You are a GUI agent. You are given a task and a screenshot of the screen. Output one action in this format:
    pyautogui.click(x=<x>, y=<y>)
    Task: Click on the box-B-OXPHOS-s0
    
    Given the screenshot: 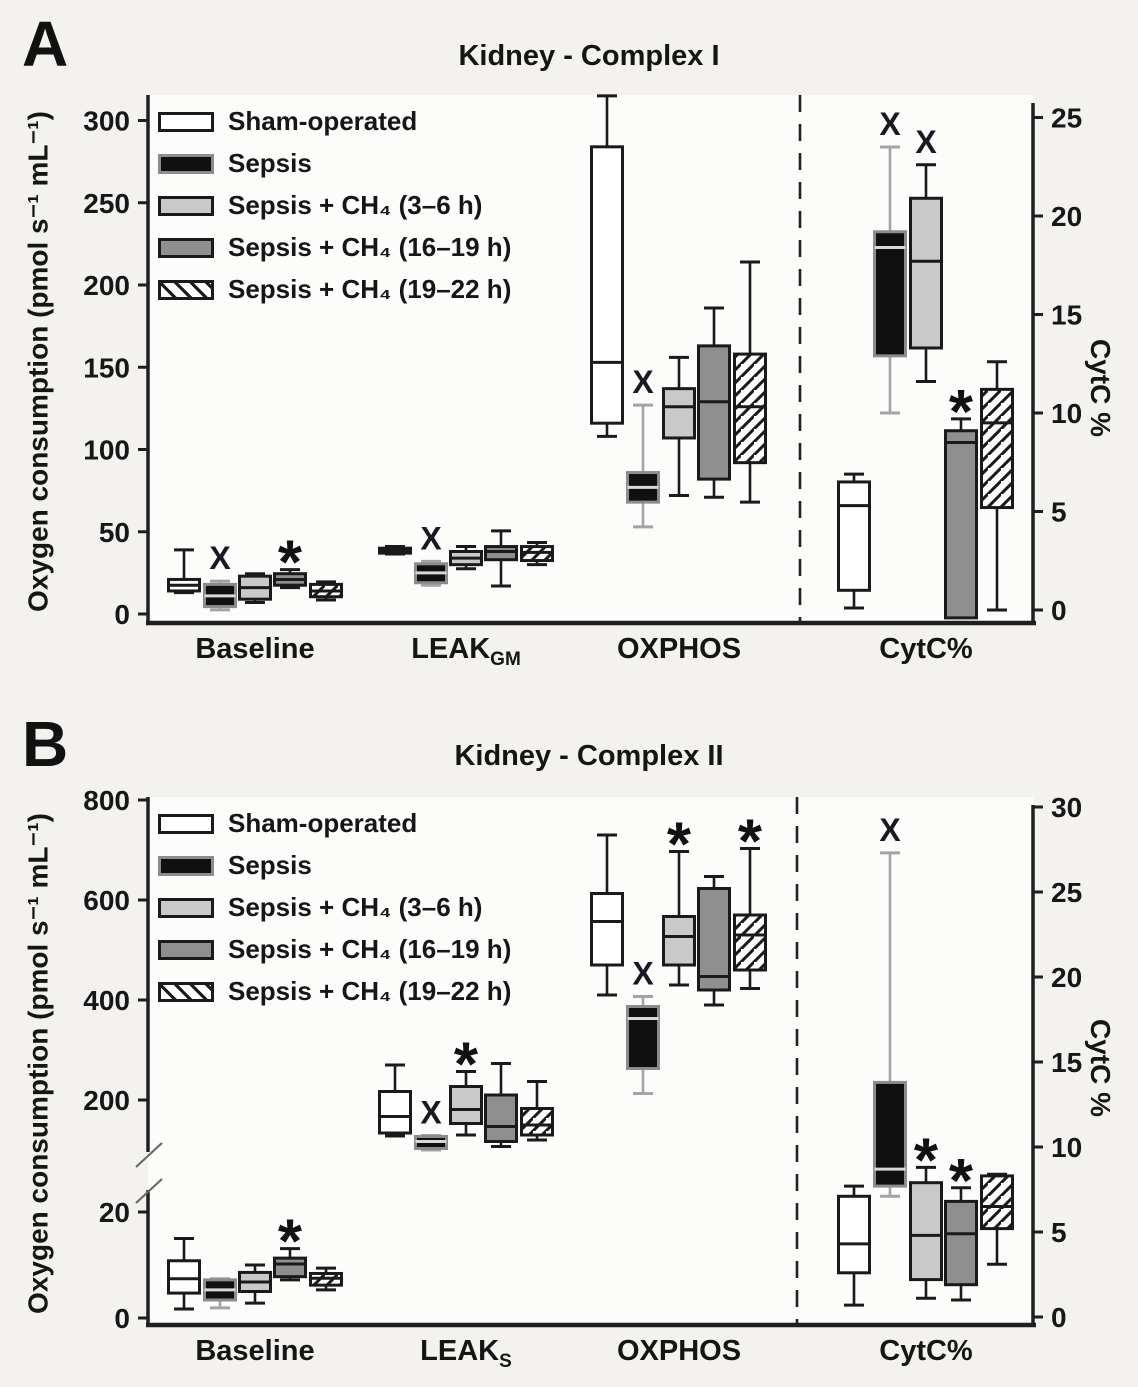 What is the action you would take?
    pyautogui.click(x=607, y=915)
    